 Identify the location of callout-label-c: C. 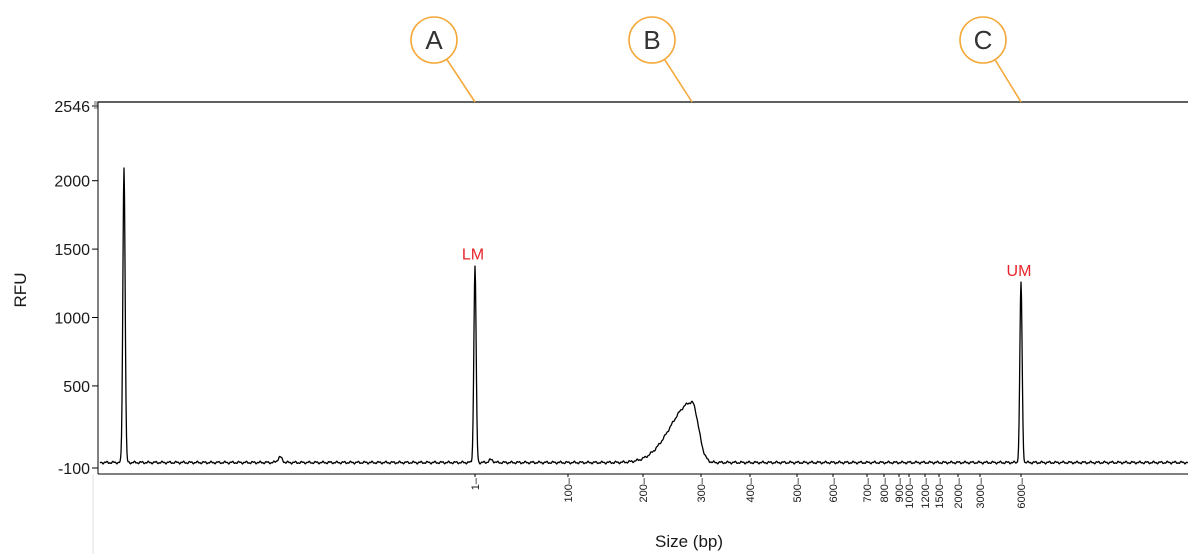
(983, 40).